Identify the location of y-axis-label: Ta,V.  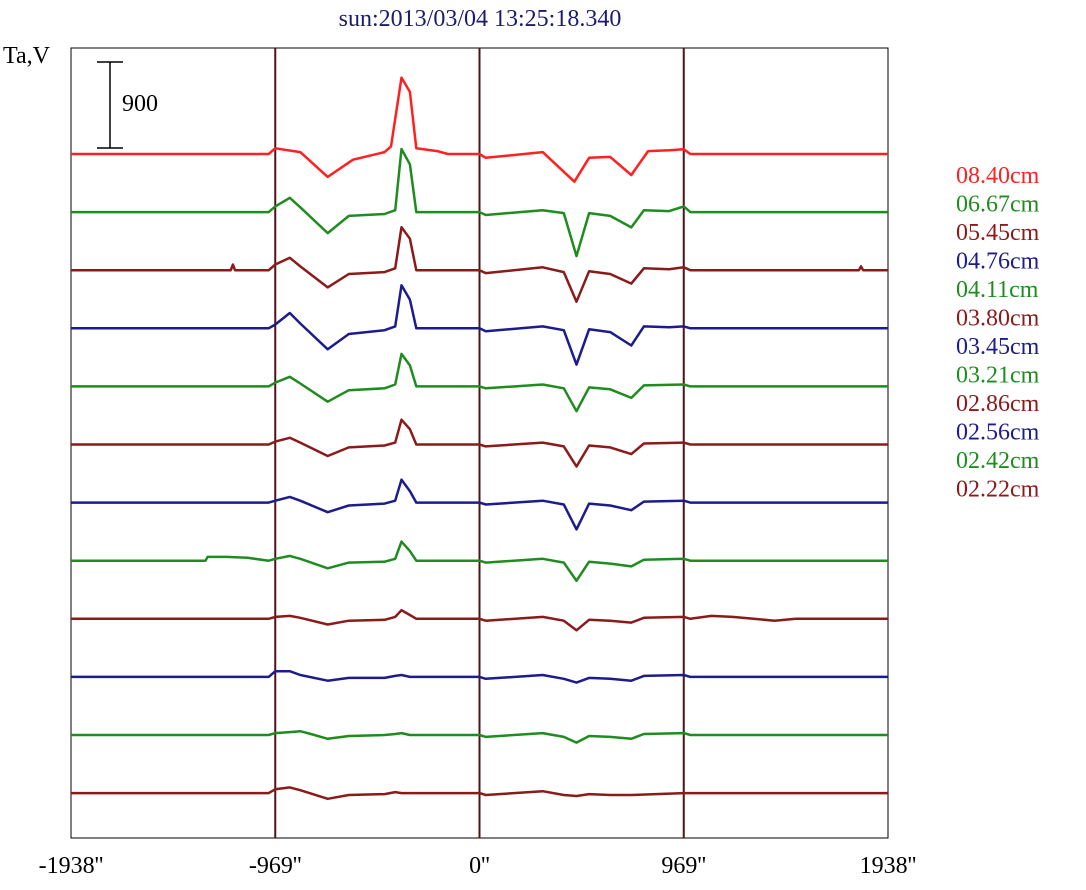
(27, 56).